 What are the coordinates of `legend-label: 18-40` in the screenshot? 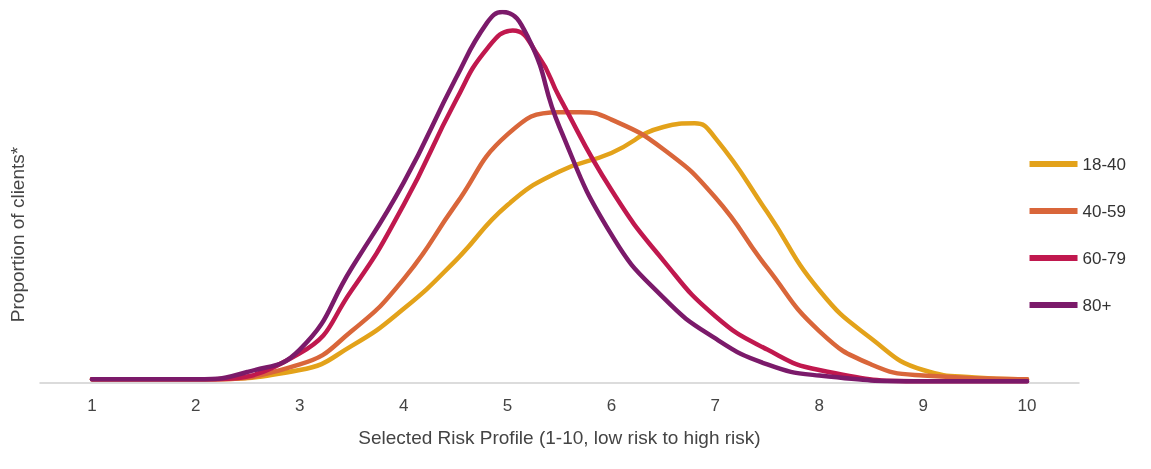 It's located at (1104, 164).